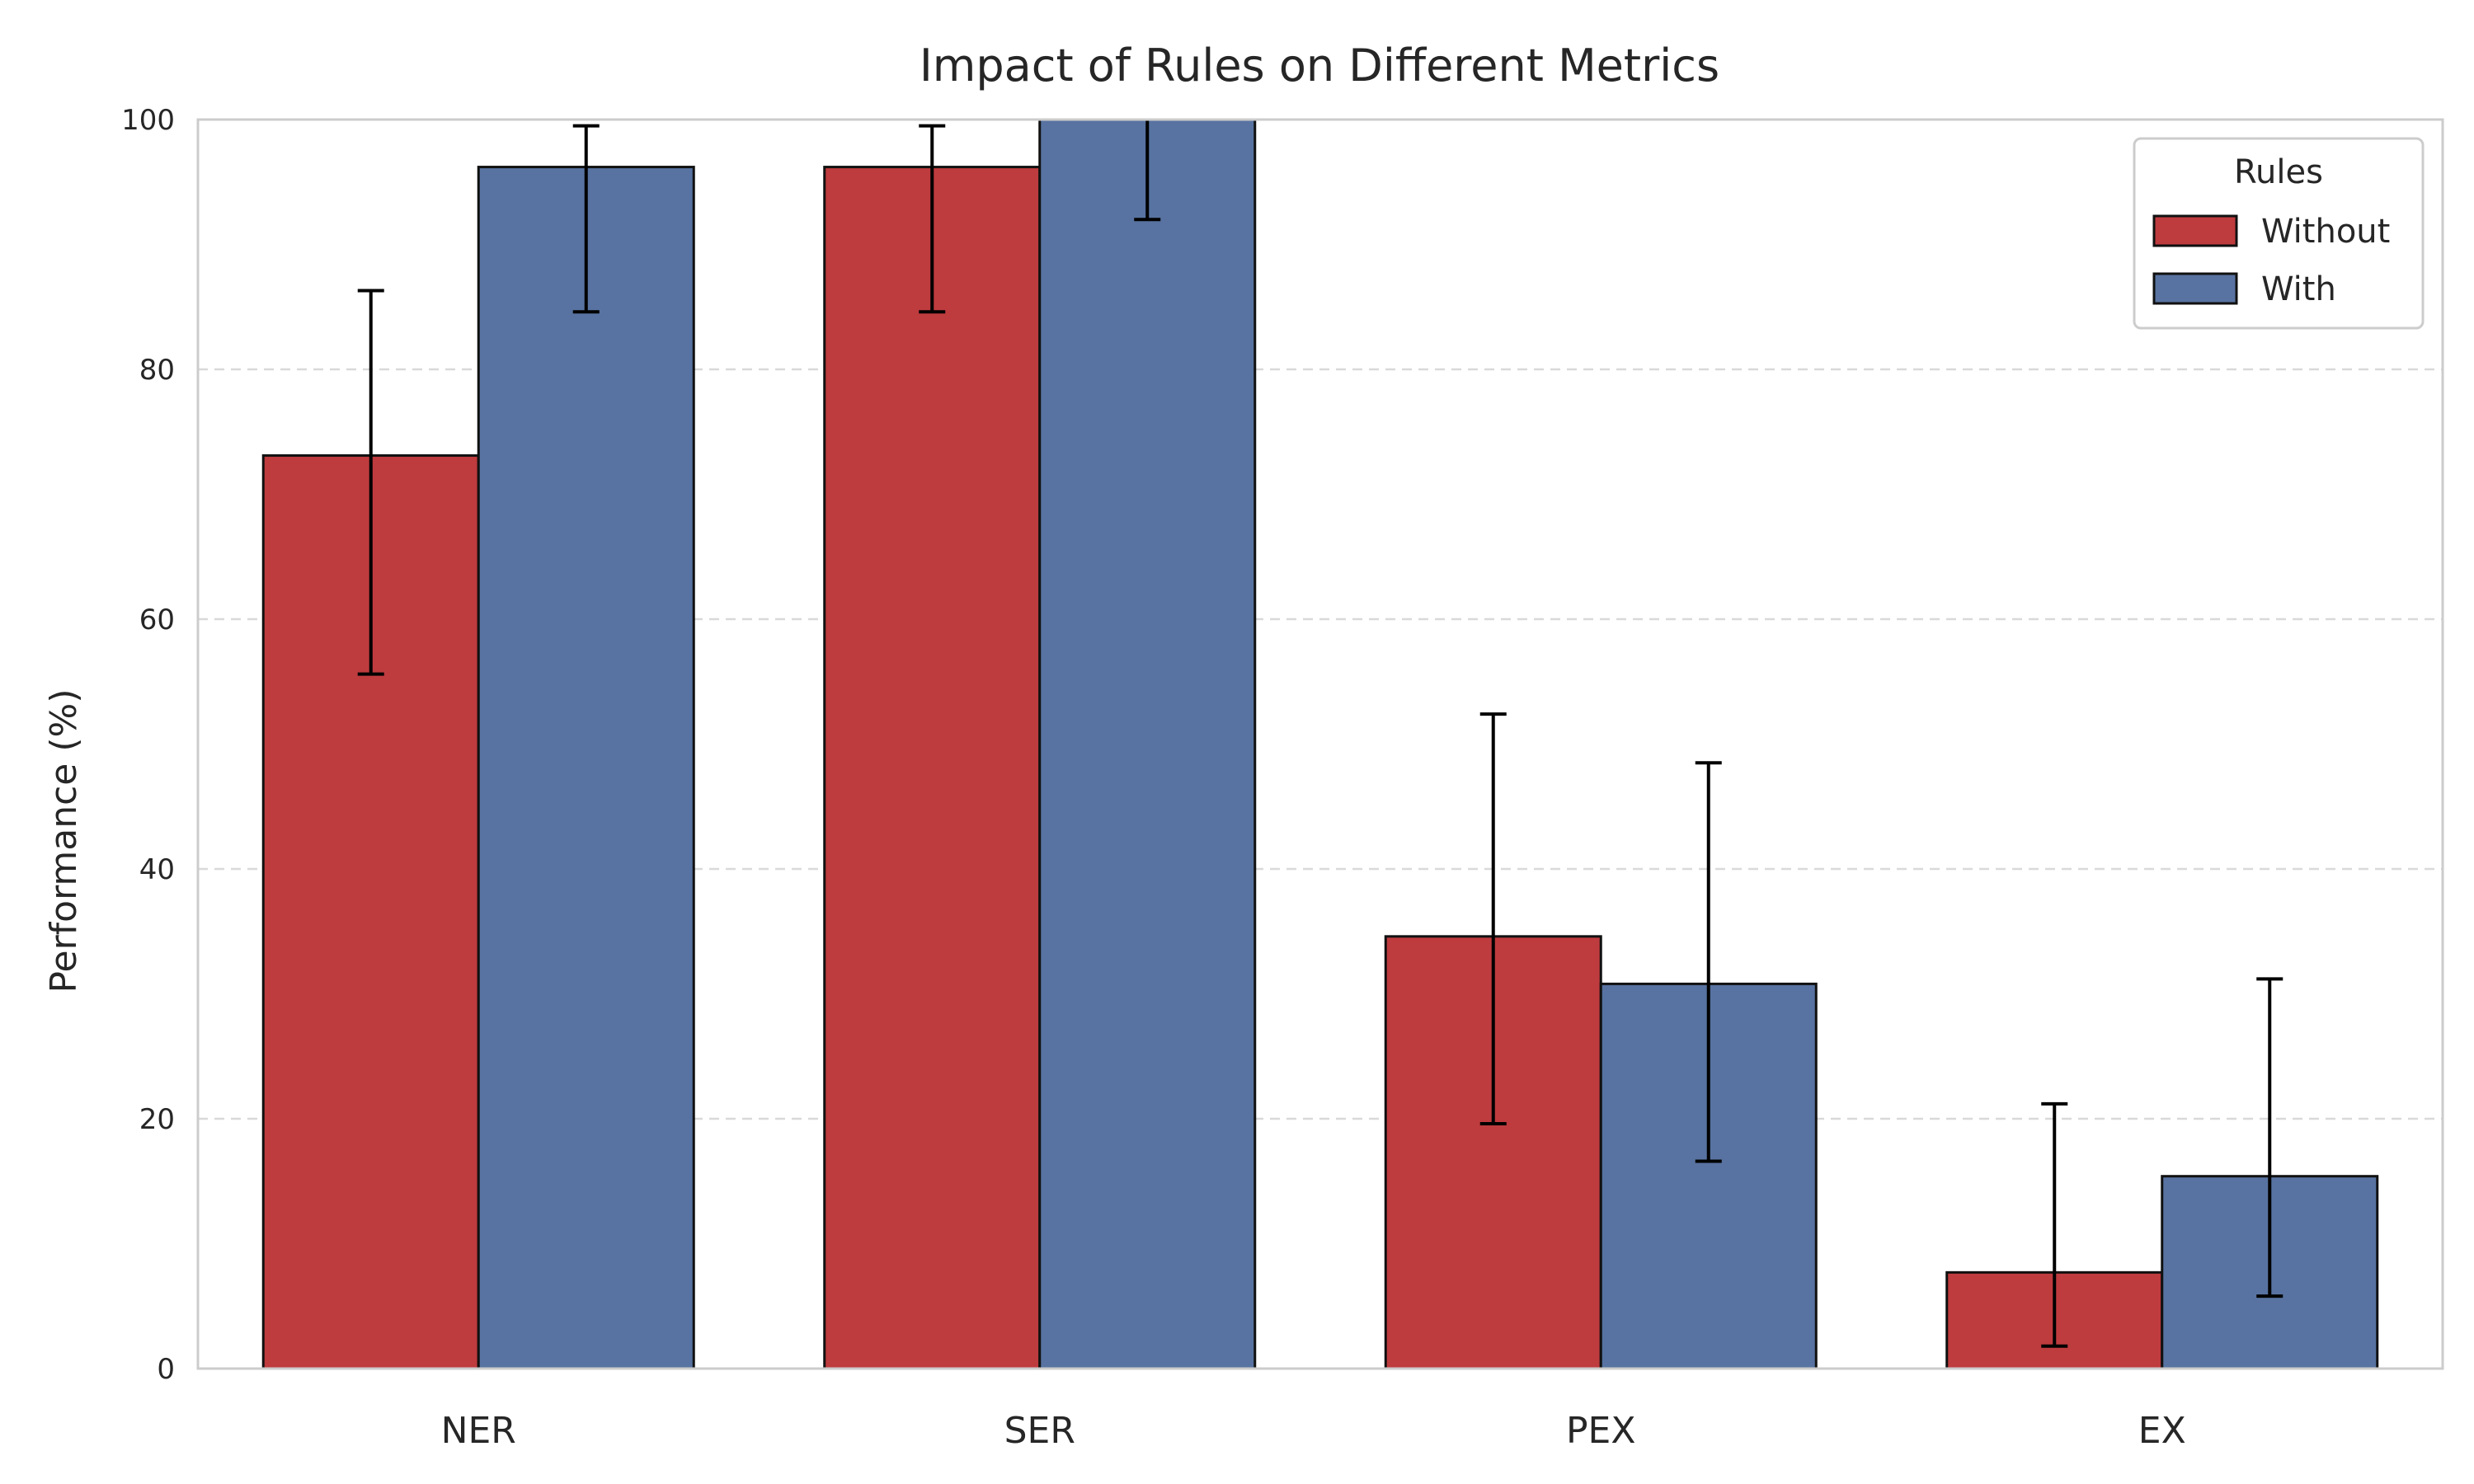  Describe the element at coordinates (2195, 288) in the screenshot. I see `legend-swatch-with` at that location.